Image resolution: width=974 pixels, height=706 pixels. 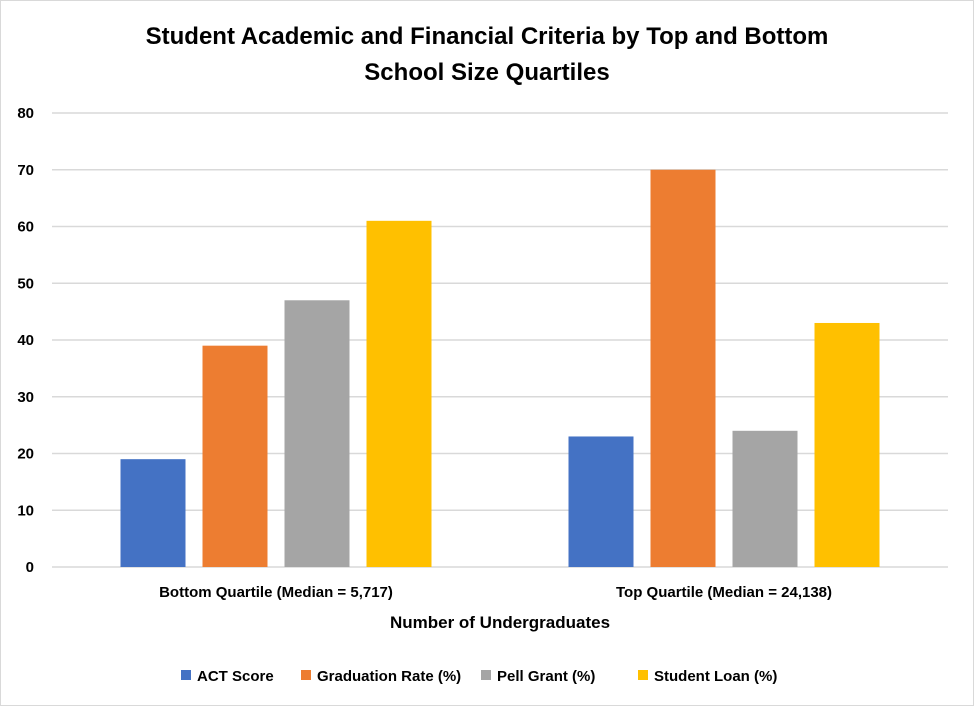 I want to click on y-tick-label: 60, so click(x=25, y=227).